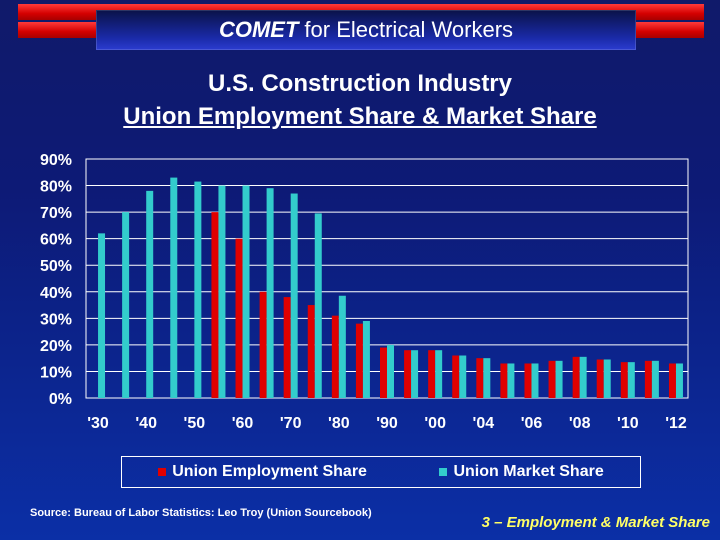 The image size is (720, 540). I want to click on x-tick-label: '60, so click(243, 423).